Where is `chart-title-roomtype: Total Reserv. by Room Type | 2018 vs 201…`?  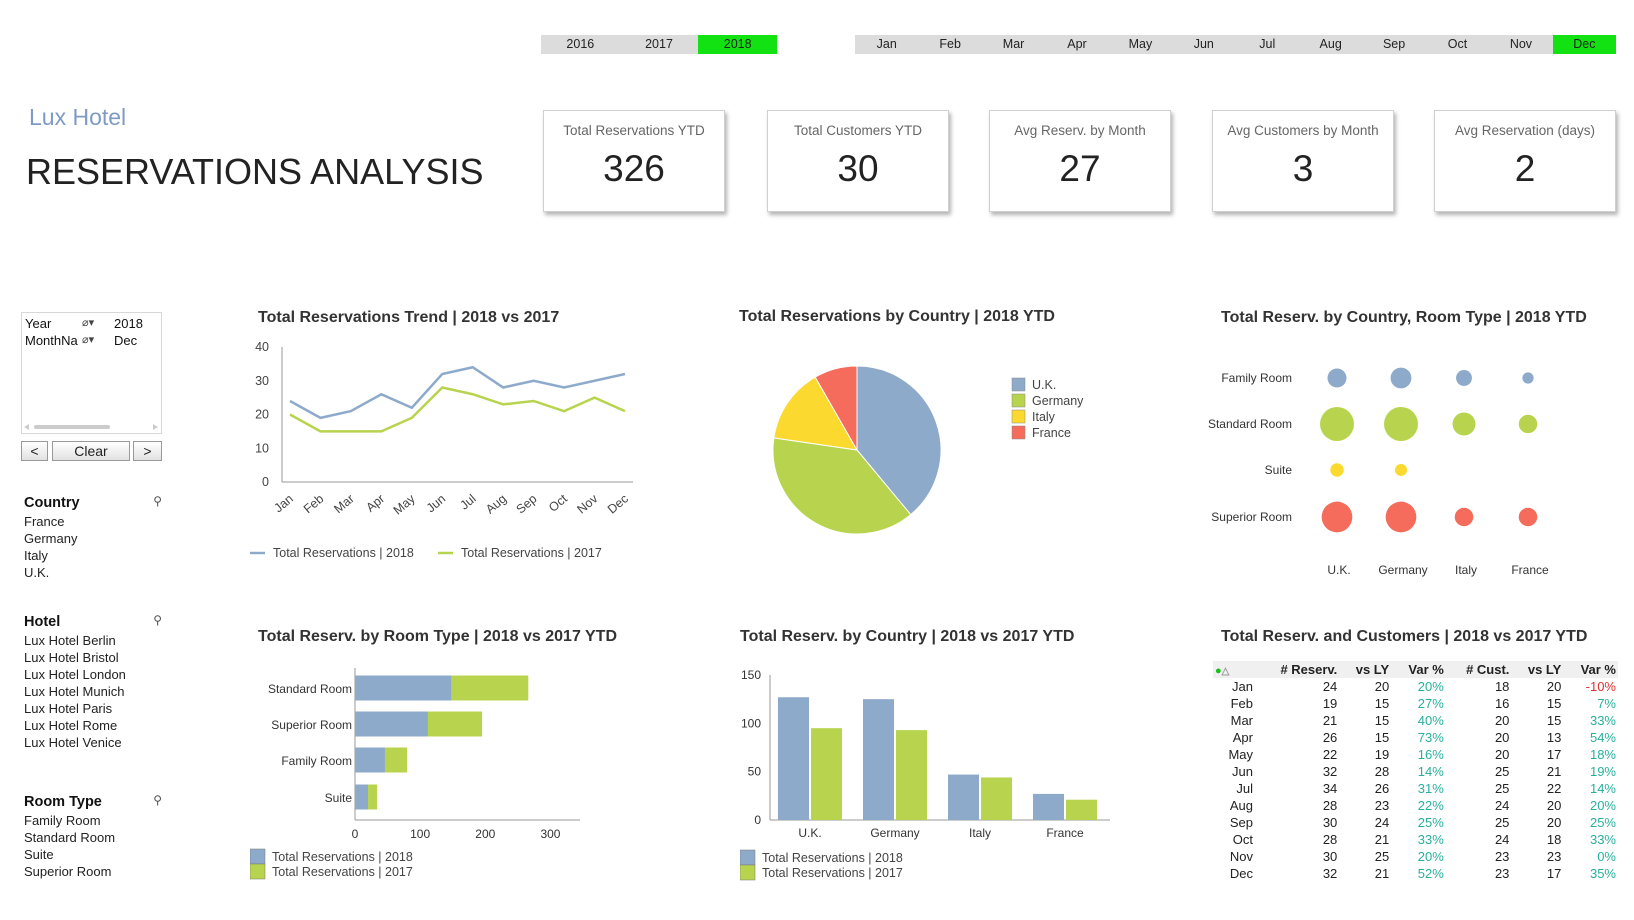
chart-title-roomtype: Total Reserv. by Room Type | 2018 vs 201… is located at coordinates (437, 636).